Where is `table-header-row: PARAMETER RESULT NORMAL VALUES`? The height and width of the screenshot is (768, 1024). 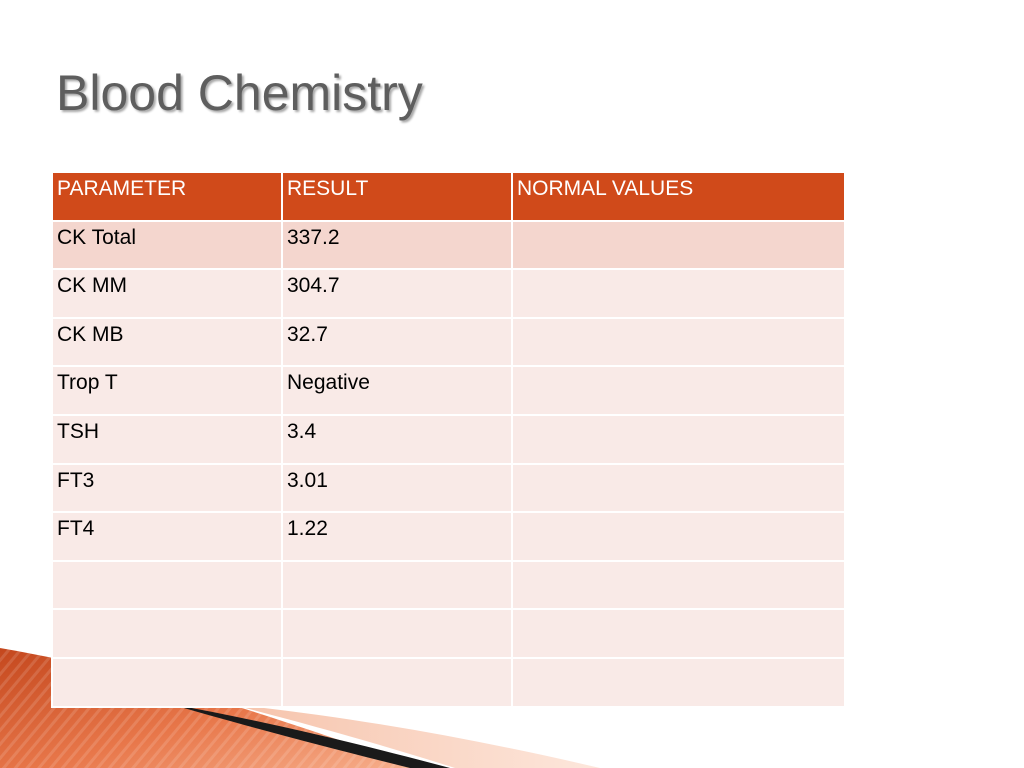 table-header-row: PARAMETER RESULT NORMAL VALUES is located at coordinates (448, 196).